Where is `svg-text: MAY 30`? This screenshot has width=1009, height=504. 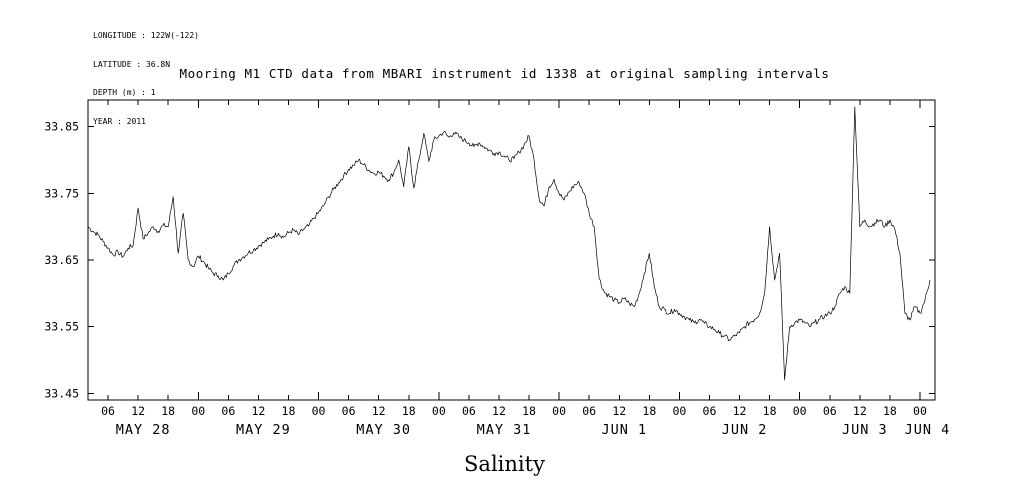
svg-text: MAY 30 is located at coordinates (383, 430).